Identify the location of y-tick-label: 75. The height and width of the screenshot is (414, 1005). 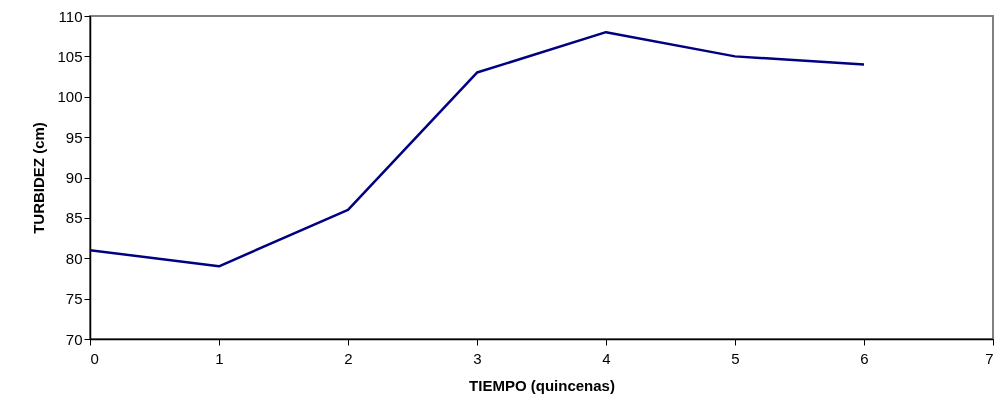
(74, 299).